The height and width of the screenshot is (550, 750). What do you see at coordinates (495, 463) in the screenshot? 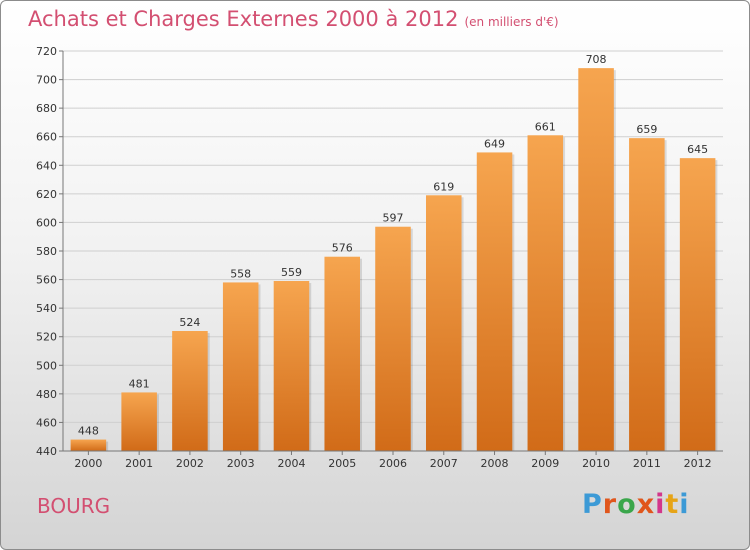
I see `x-tick-label: 2008` at bounding box center [495, 463].